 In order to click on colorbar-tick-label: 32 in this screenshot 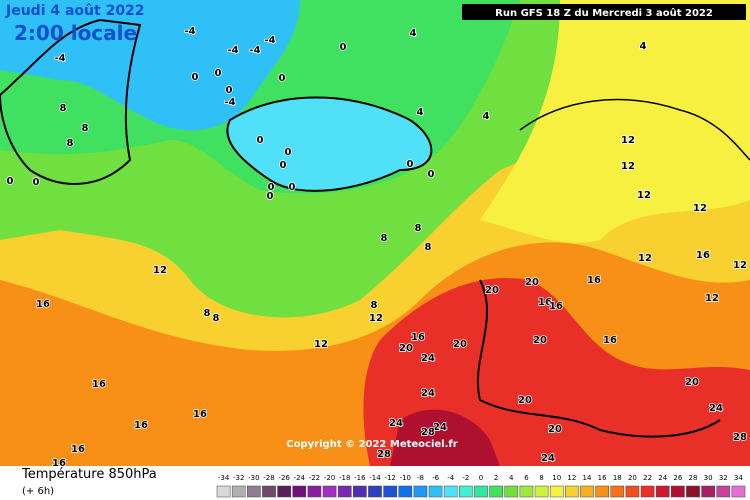, I will do `click(723, 478)`.